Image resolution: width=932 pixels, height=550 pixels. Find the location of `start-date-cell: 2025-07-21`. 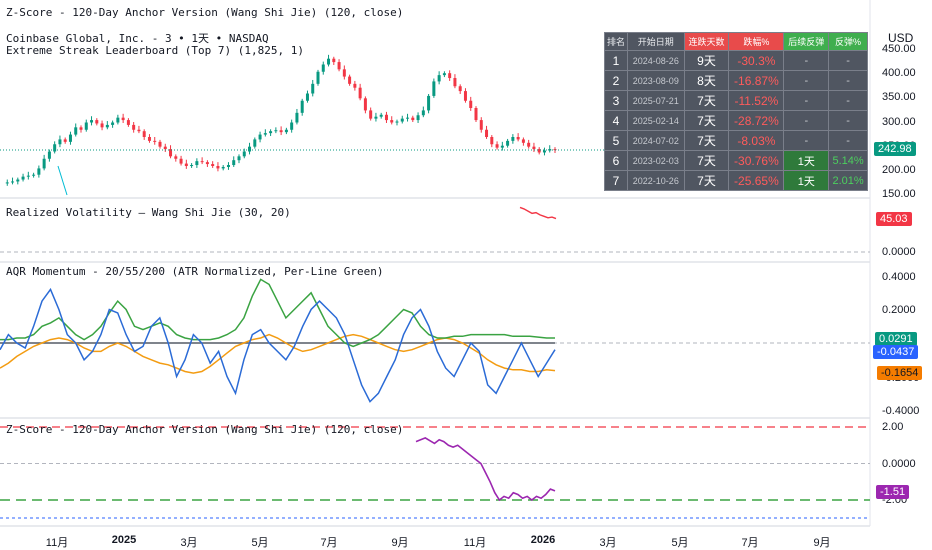

start-date-cell: 2025-07-21 is located at coordinates (655, 100).